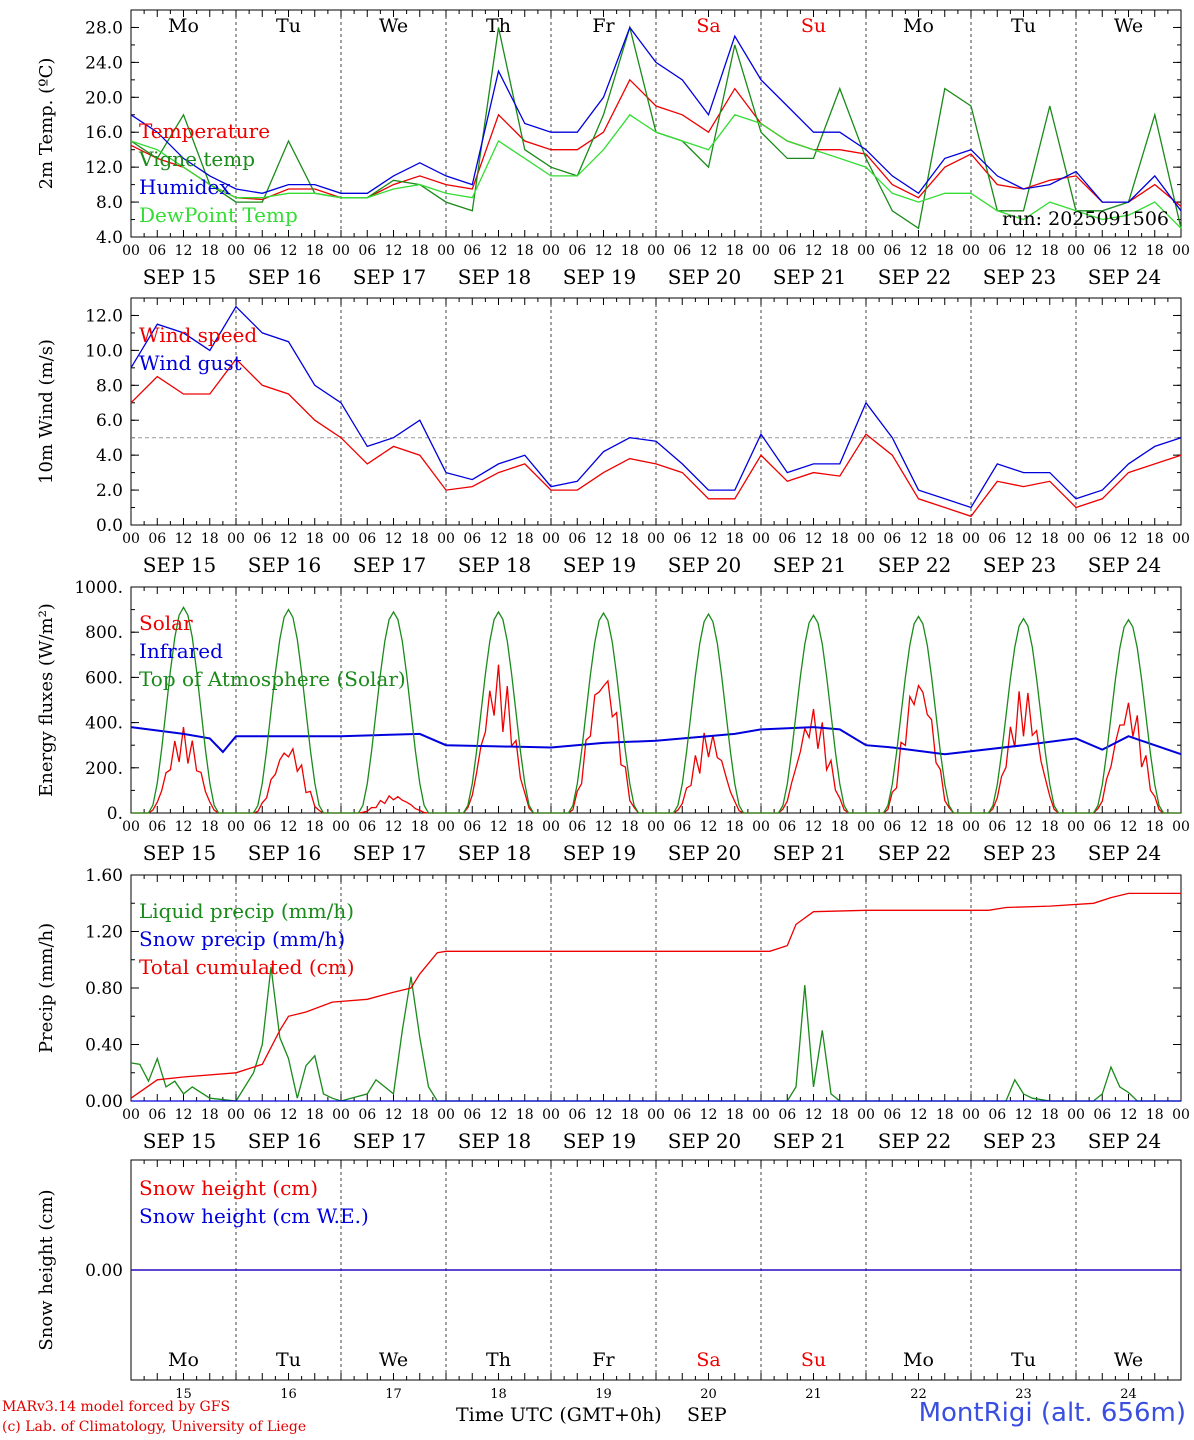  I want to click on y-tick-label: 1.20, so click(104, 933).